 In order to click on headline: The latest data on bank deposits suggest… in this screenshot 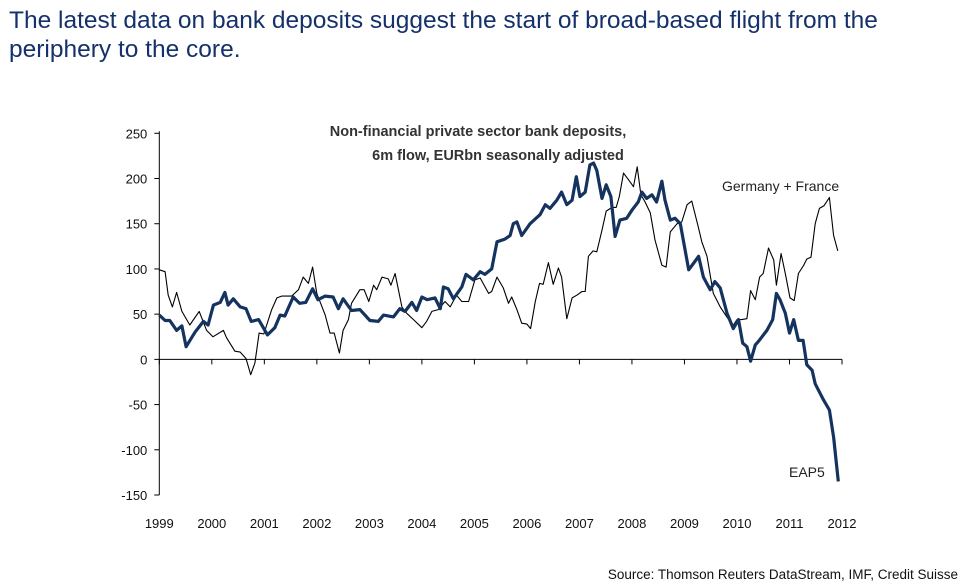, I will do `click(443, 35)`.